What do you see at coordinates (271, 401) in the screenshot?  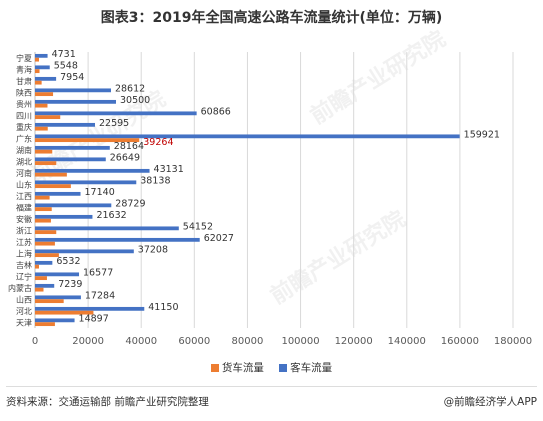 I see `footer: 资料来源：交通运输部 前瞻产业研究院整理 @前瞻经济学人APP` at bounding box center [271, 401].